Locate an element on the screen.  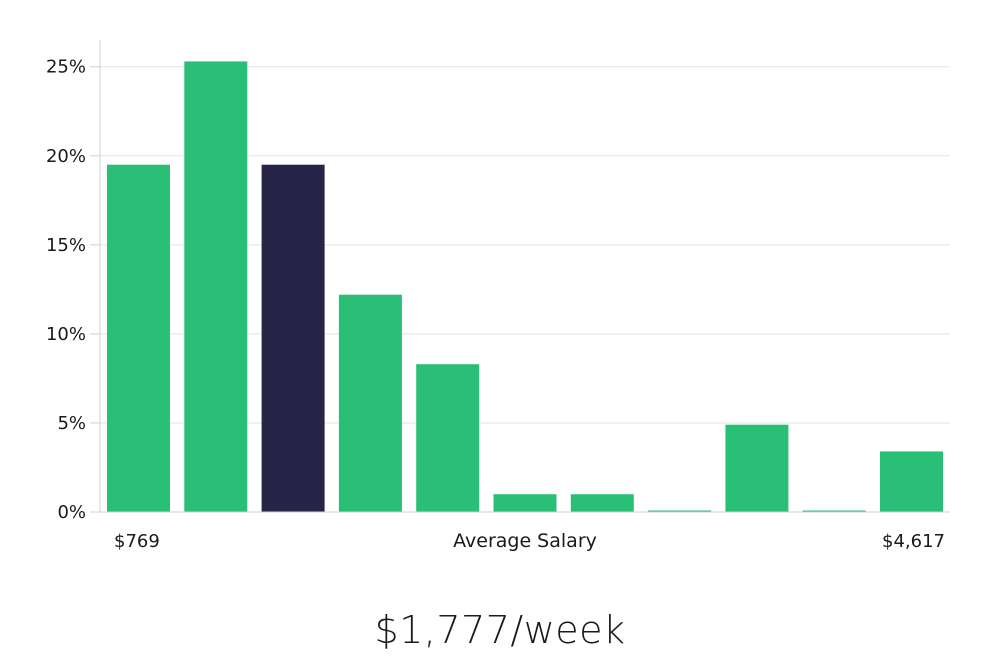
y-tick-label: 20% is located at coordinates (66, 156).